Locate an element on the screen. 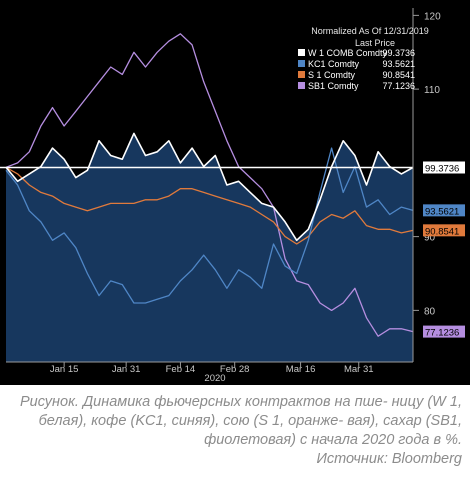  legend-name-1: W 1 COMB Comdty is located at coordinates (348, 53).